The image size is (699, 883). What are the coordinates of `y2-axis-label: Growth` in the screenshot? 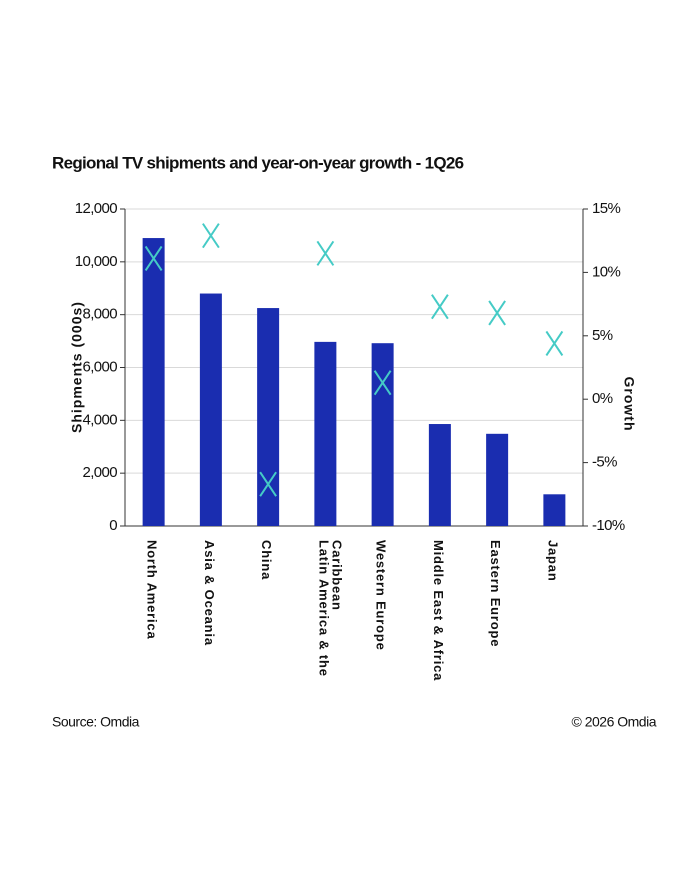 It's located at (629, 404).